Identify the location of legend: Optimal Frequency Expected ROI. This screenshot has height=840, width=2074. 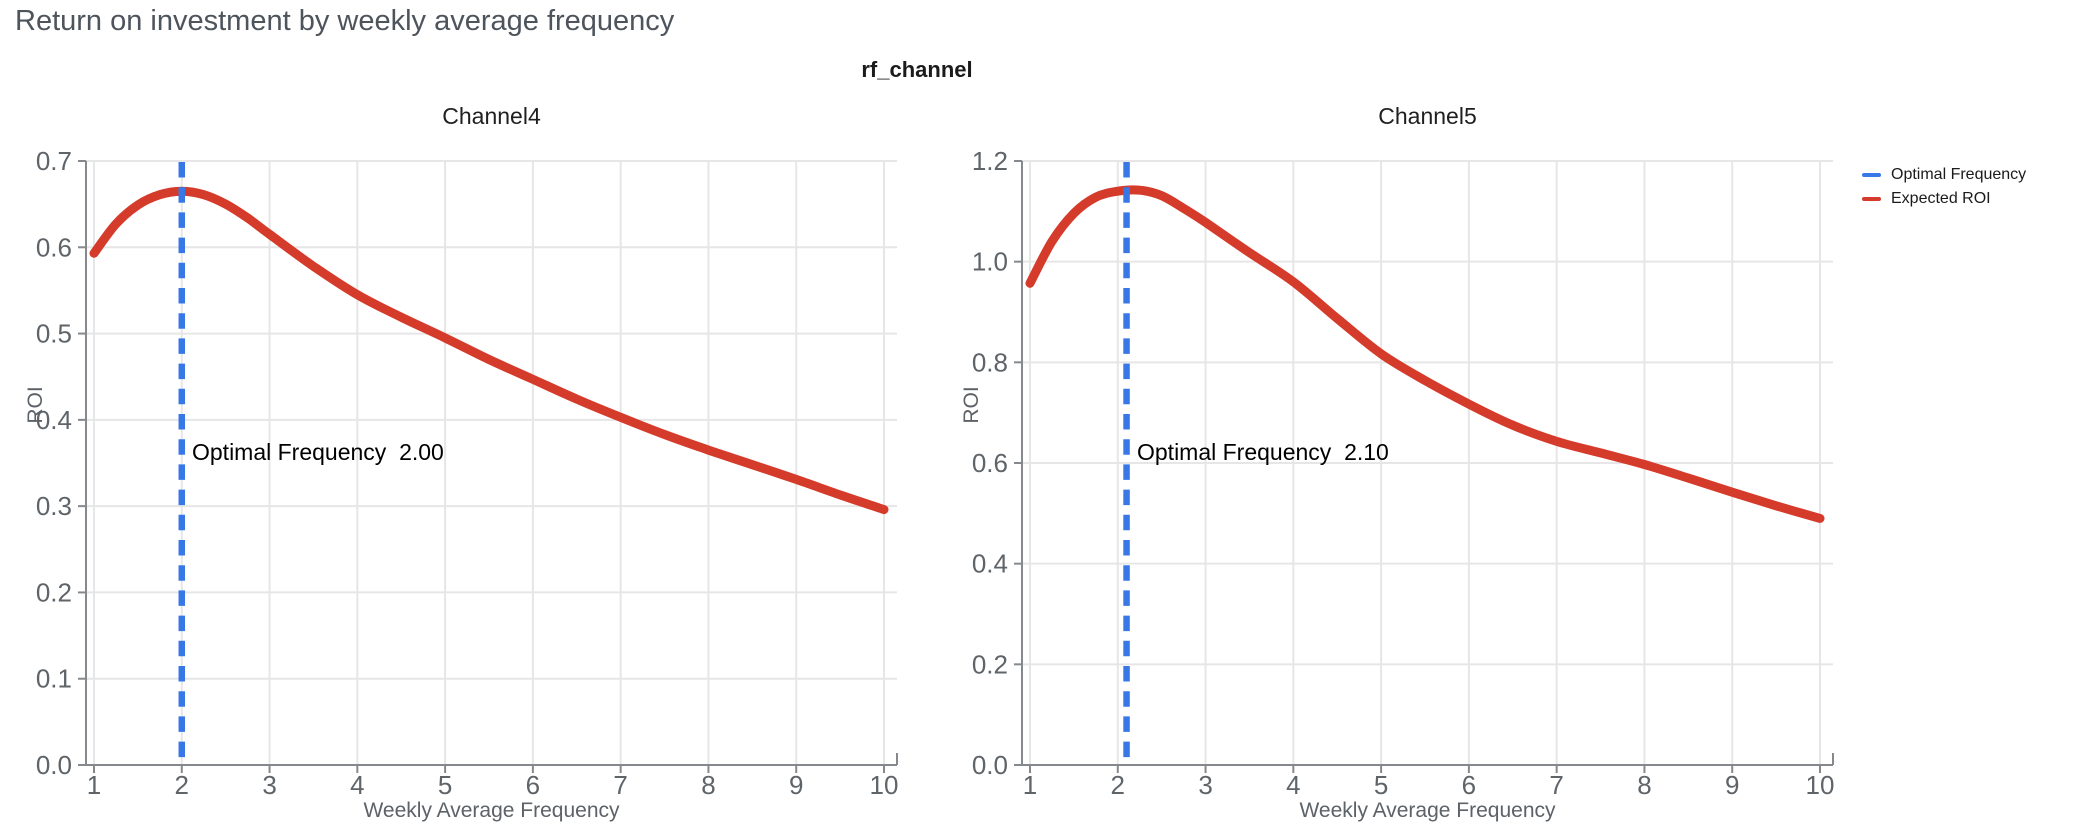
(1944, 187).